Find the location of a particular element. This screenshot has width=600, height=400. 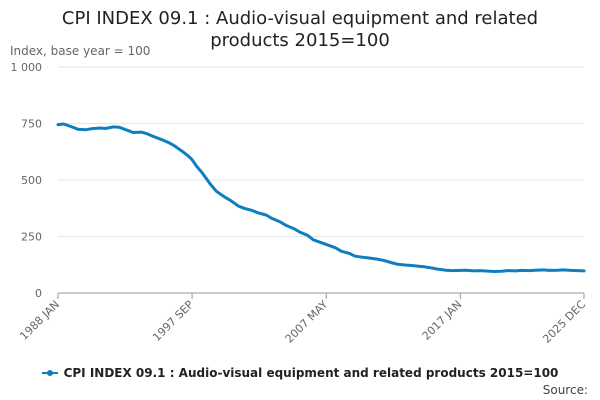

source-label: Source: is located at coordinates (565, 390).